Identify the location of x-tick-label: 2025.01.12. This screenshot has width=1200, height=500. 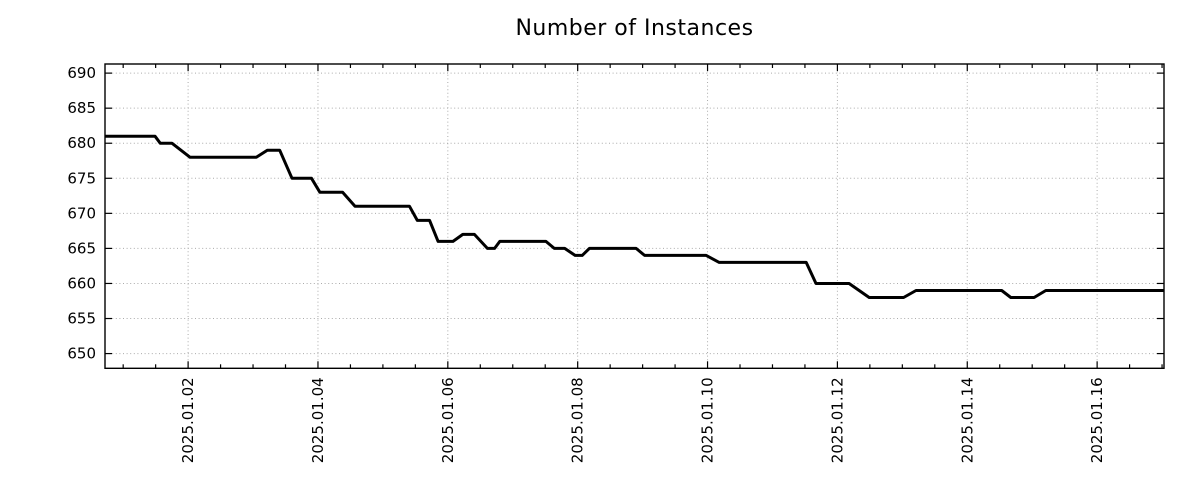
(837, 420).